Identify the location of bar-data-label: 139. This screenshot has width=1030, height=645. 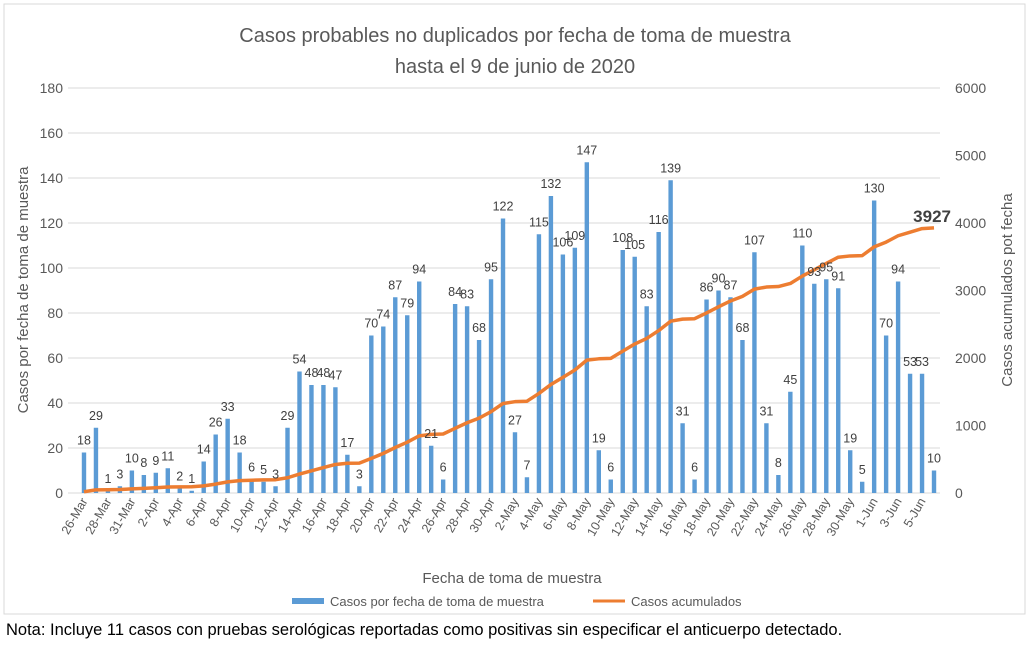
(670, 168).